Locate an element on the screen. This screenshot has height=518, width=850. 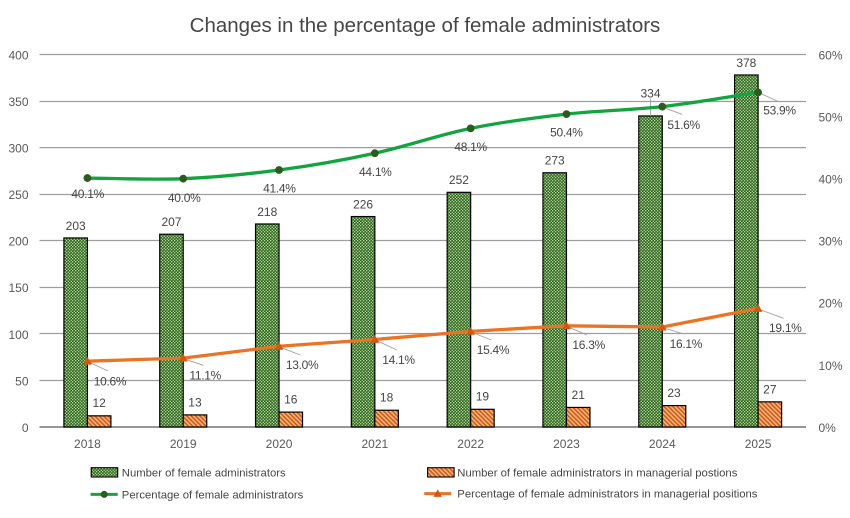
svg-text: 252 is located at coordinates (459, 180).